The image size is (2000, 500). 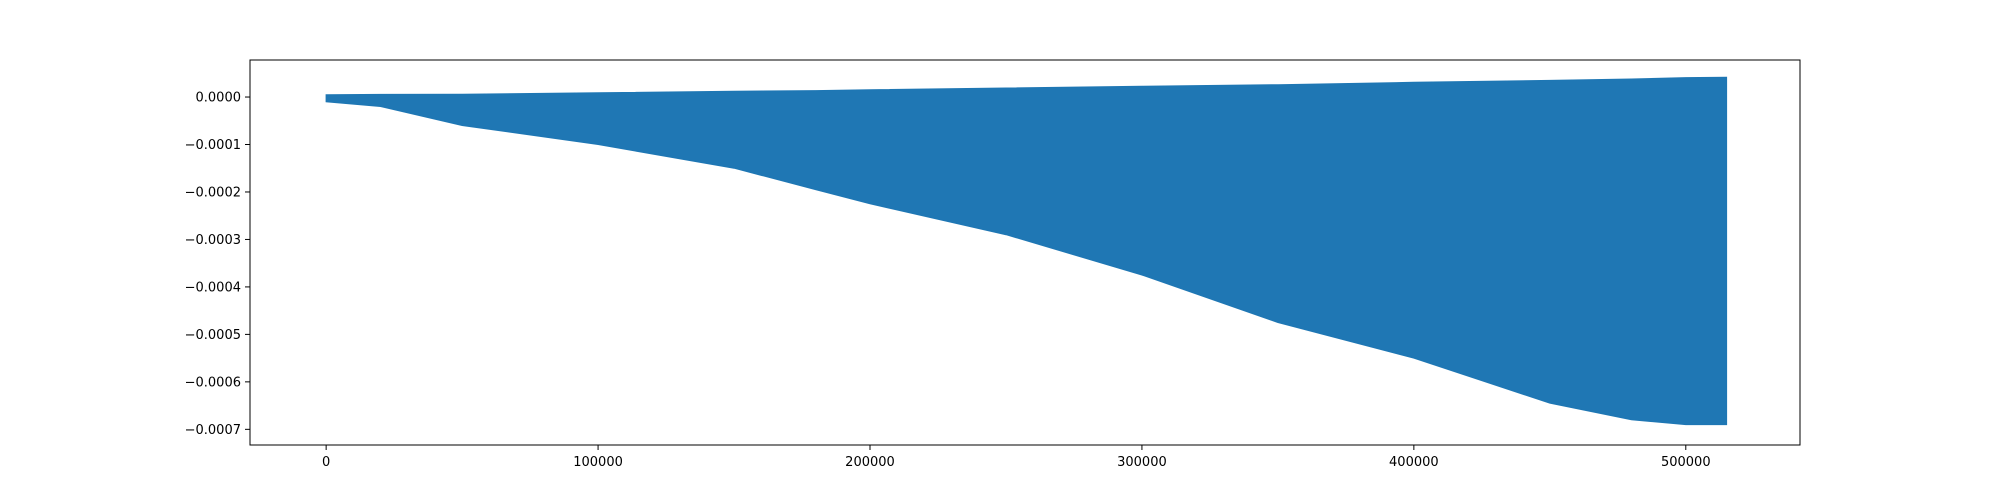 What do you see at coordinates (213, 145) in the screenshot?
I see `y-tick-label-1: −0.0001` at bounding box center [213, 145].